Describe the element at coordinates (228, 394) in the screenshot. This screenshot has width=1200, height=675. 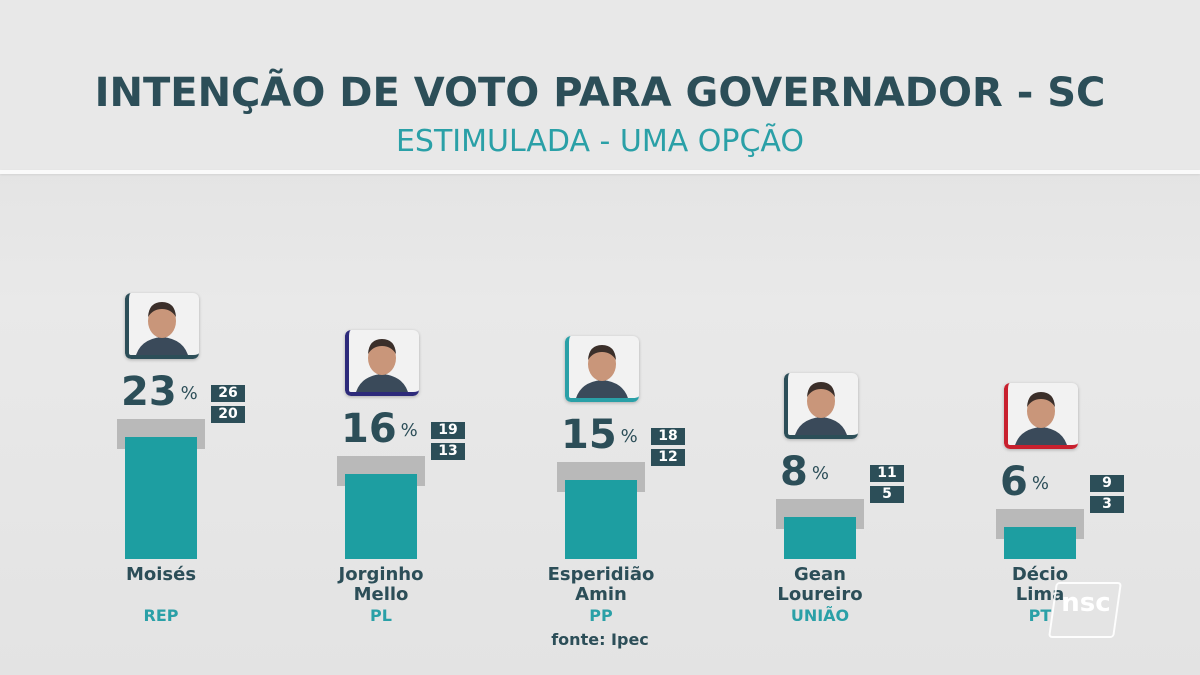
I see `upper-bound-label: 26` at that location.